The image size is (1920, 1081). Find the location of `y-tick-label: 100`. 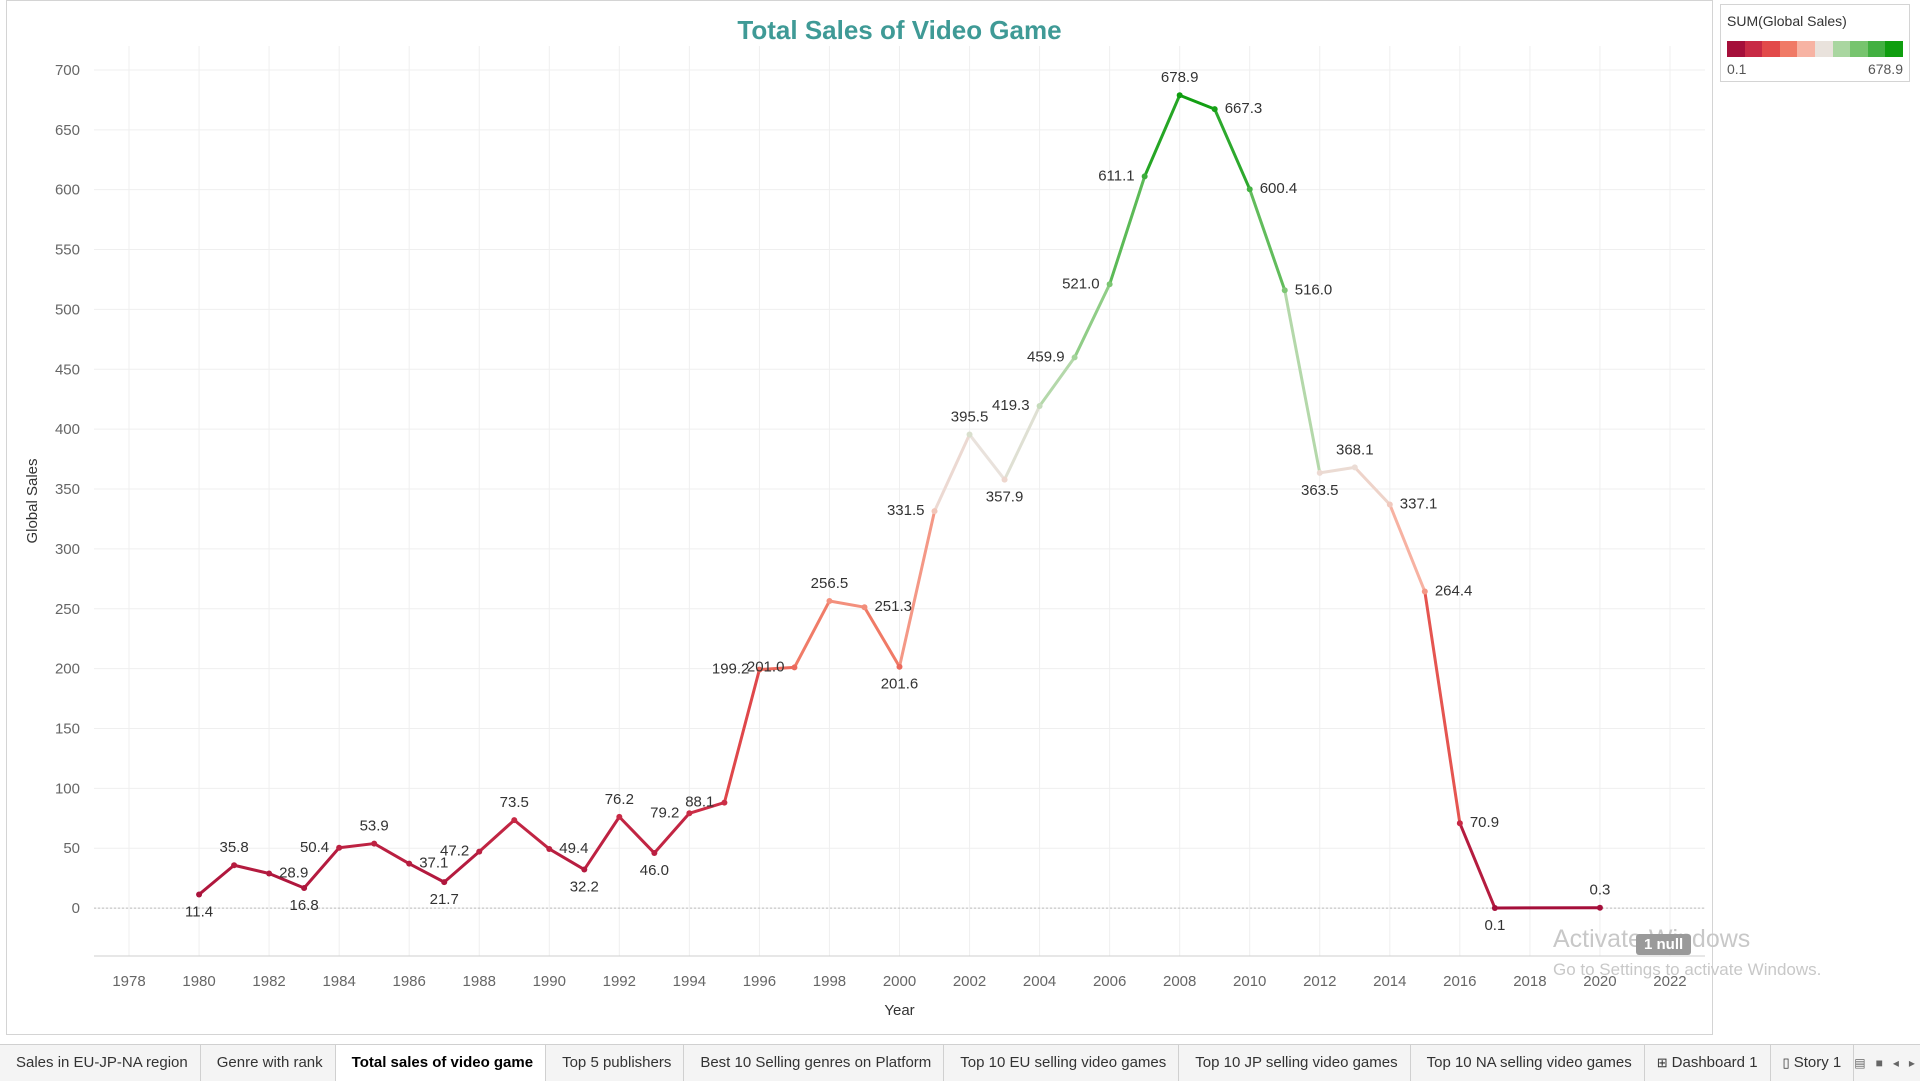

y-tick-label: 100 is located at coordinates (67, 788).